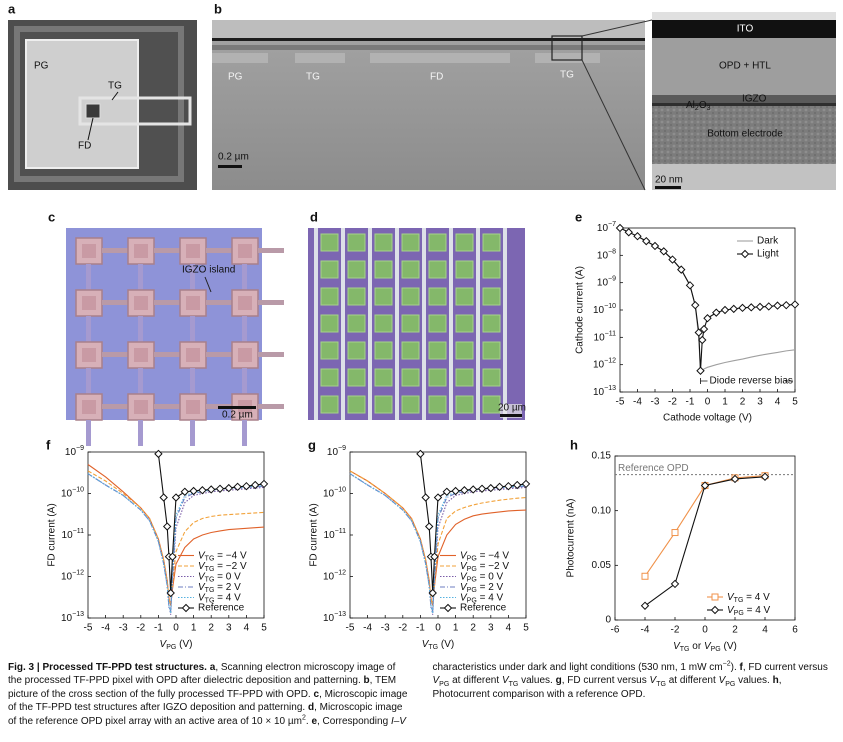 The width and height of the screenshot is (843, 742). What do you see at coordinates (78, 531) in the screenshot?
I see `text-run: −11` at bounding box center [78, 531].